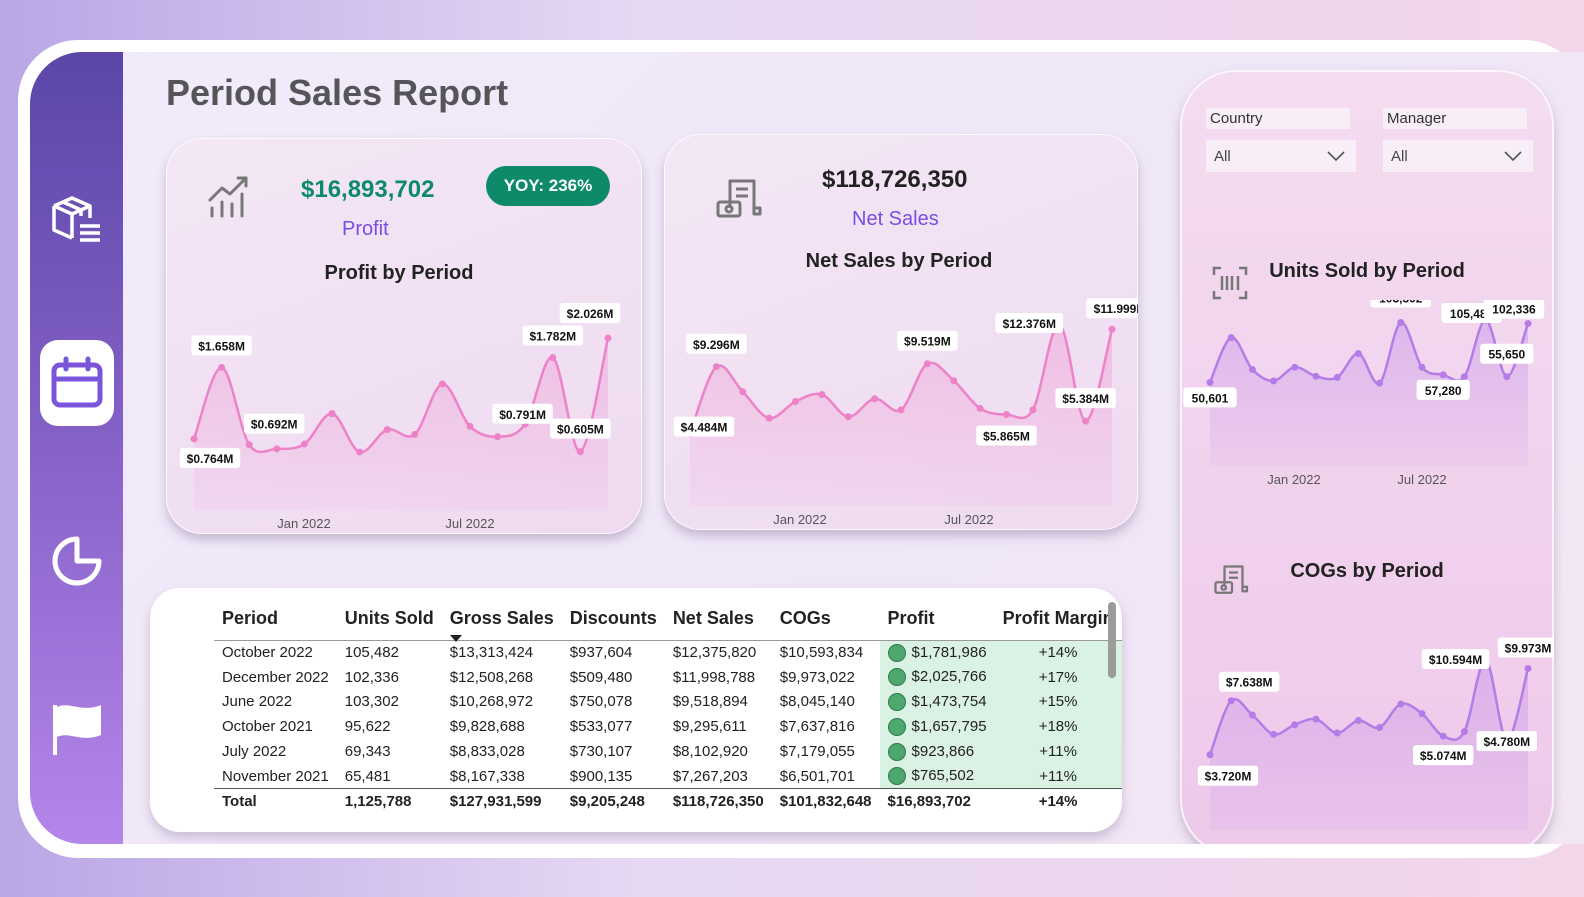 This screenshot has height=897, width=1584. I want to click on col-discounts: Discounts, so click(613, 618).